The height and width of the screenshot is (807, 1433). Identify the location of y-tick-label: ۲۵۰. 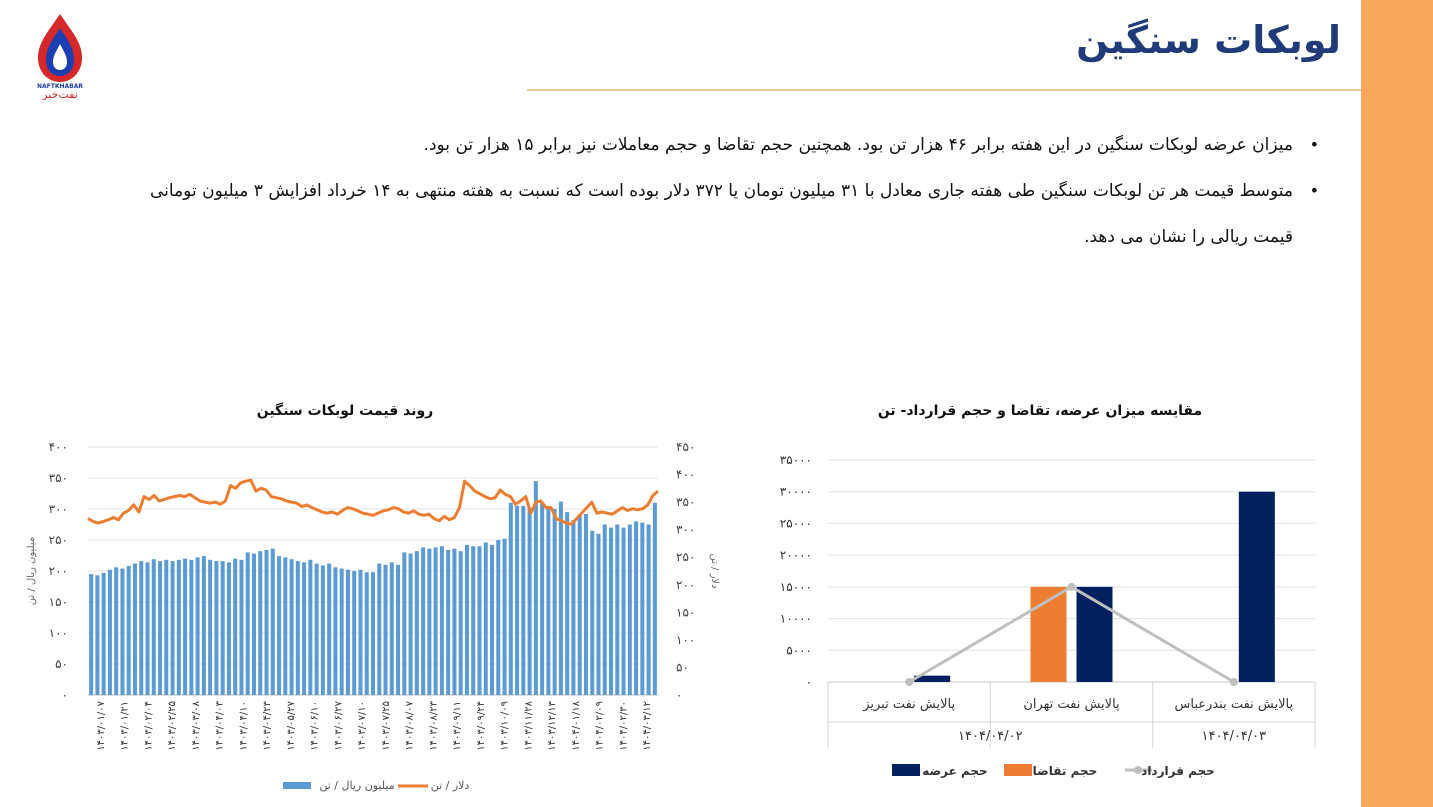
(58, 540).